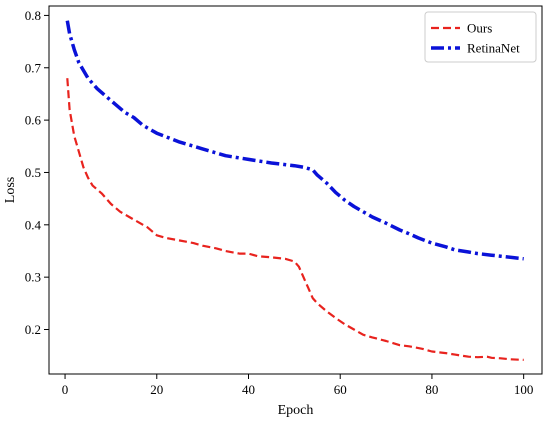  I want to click on x-tick-label: 80, so click(431, 389).